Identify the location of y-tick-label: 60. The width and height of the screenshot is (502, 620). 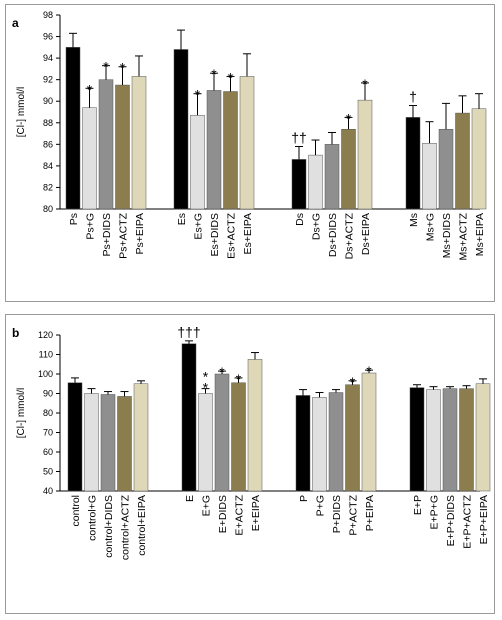
(48, 452).